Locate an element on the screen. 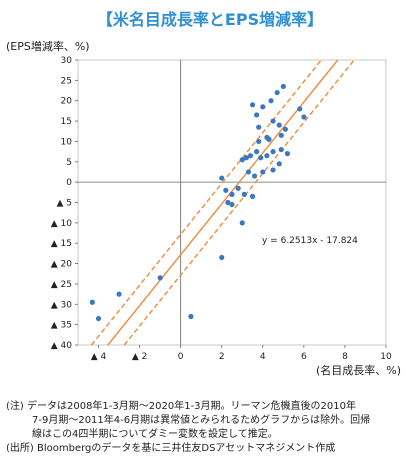 This screenshot has height=466, width=420. y-tick-label: 25 is located at coordinates (66, 81).